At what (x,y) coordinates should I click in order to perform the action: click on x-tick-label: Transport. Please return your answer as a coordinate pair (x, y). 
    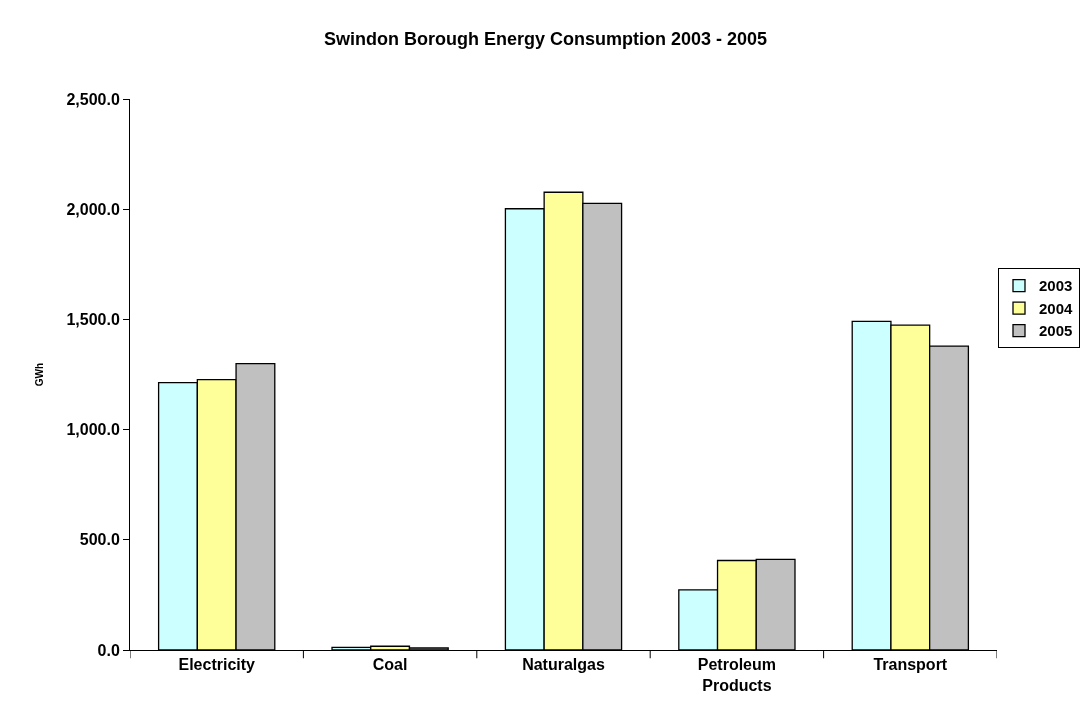
    Looking at the image, I should click on (910, 665).